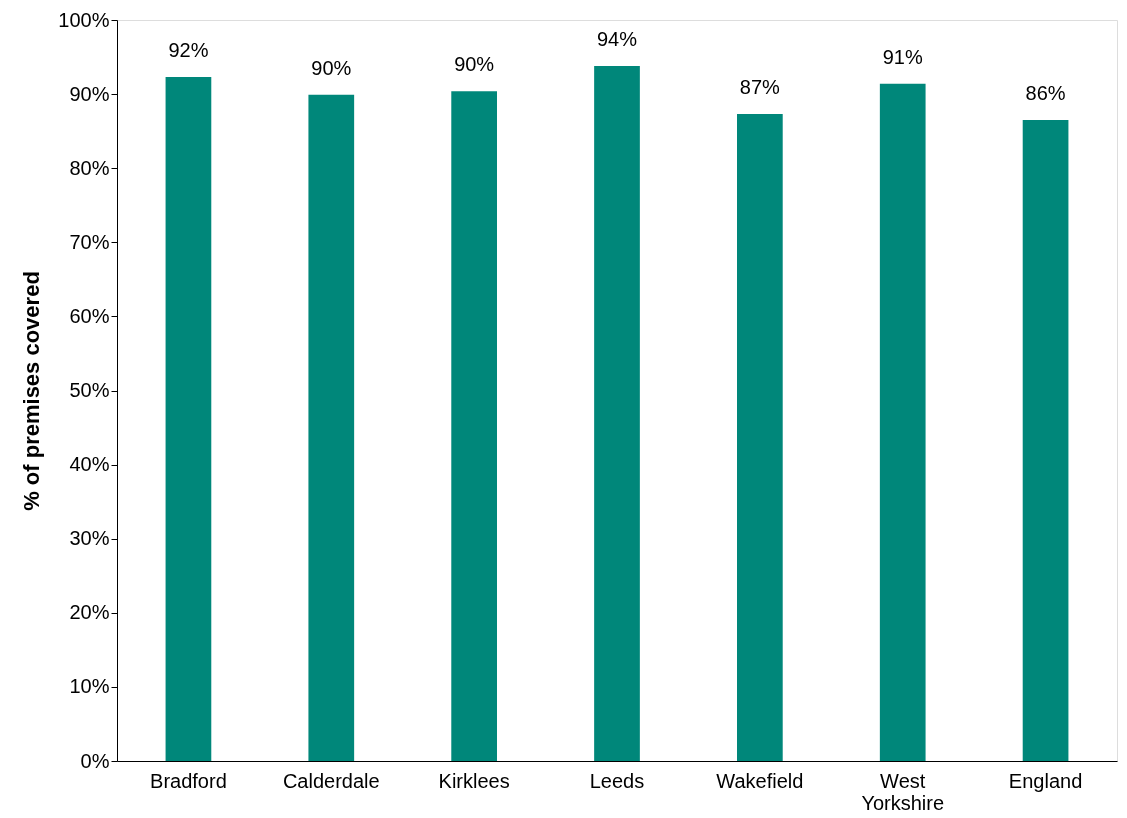  I want to click on y-tick-label: 60%, so click(89, 315).